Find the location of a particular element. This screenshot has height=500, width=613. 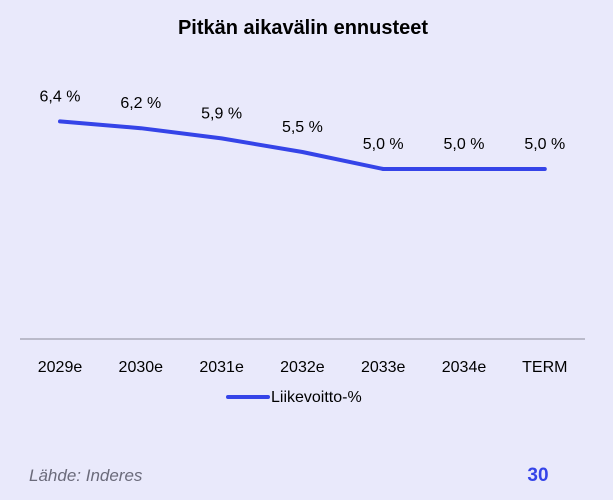

legend-label-liikevoitto: Liikevoitto-% is located at coordinates (316, 397).